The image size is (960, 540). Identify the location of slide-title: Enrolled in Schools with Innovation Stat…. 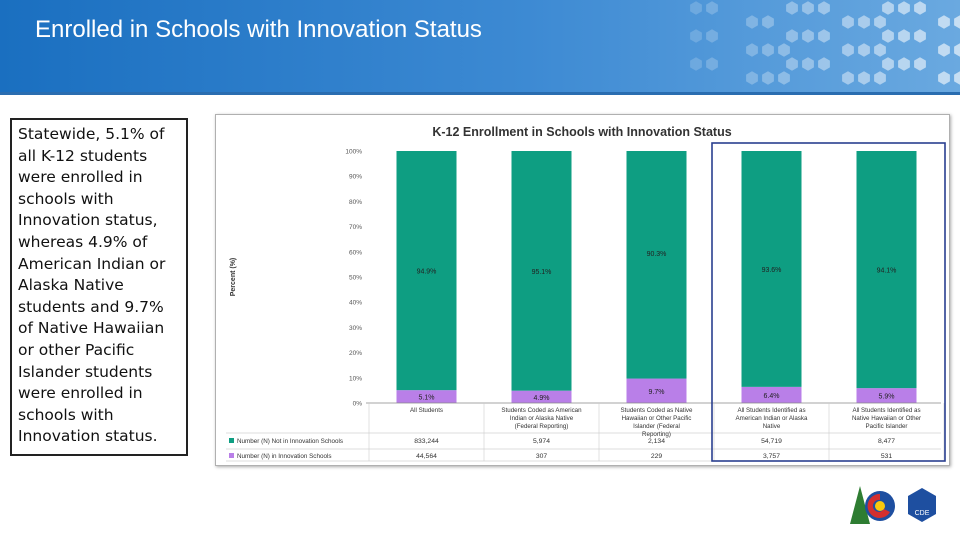
(258, 29).